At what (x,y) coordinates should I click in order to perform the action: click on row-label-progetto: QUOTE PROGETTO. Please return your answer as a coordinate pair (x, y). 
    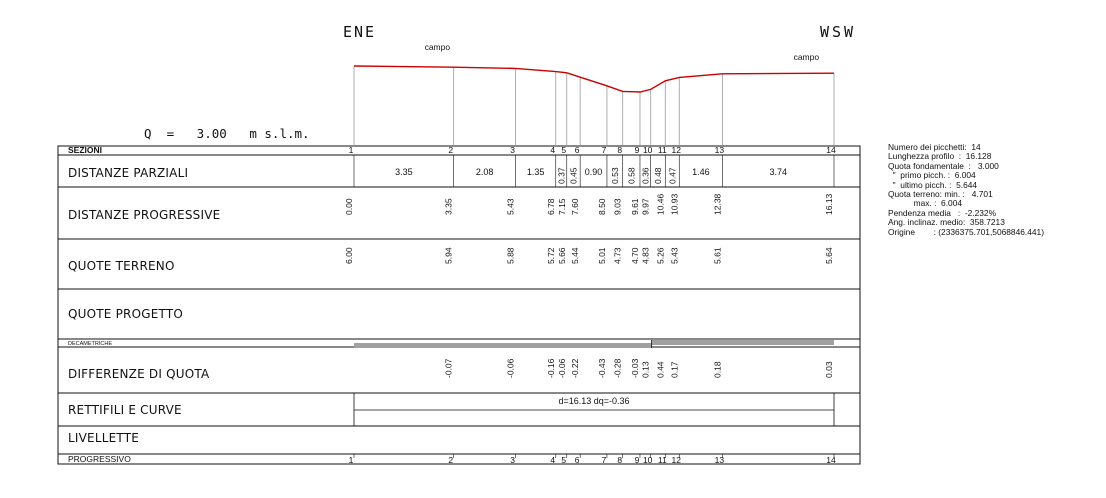
    Looking at the image, I should click on (125, 314).